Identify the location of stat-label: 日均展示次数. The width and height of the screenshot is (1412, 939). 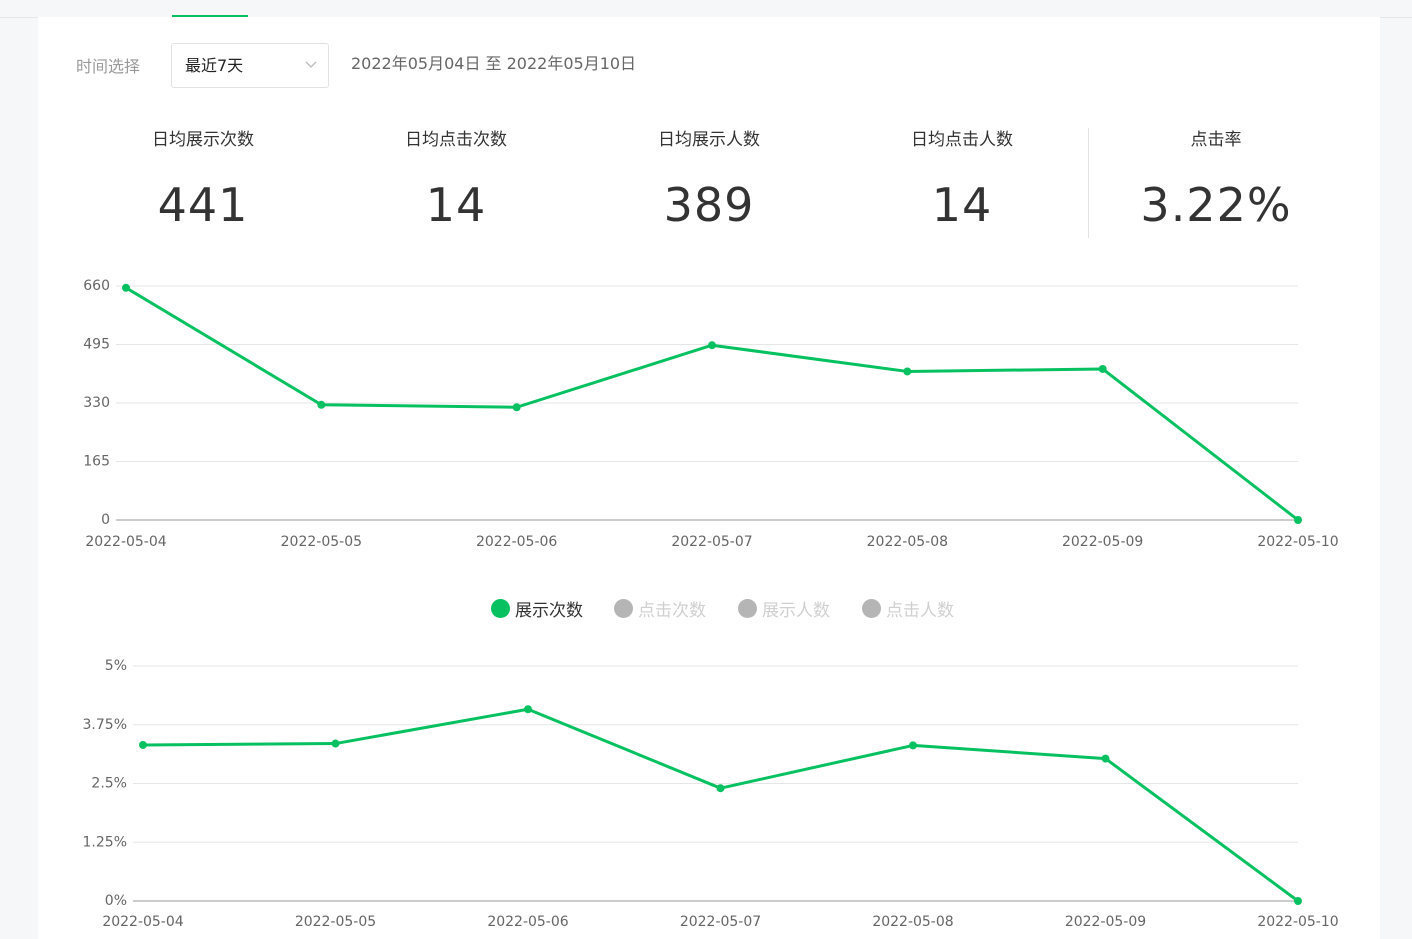
(203, 140).